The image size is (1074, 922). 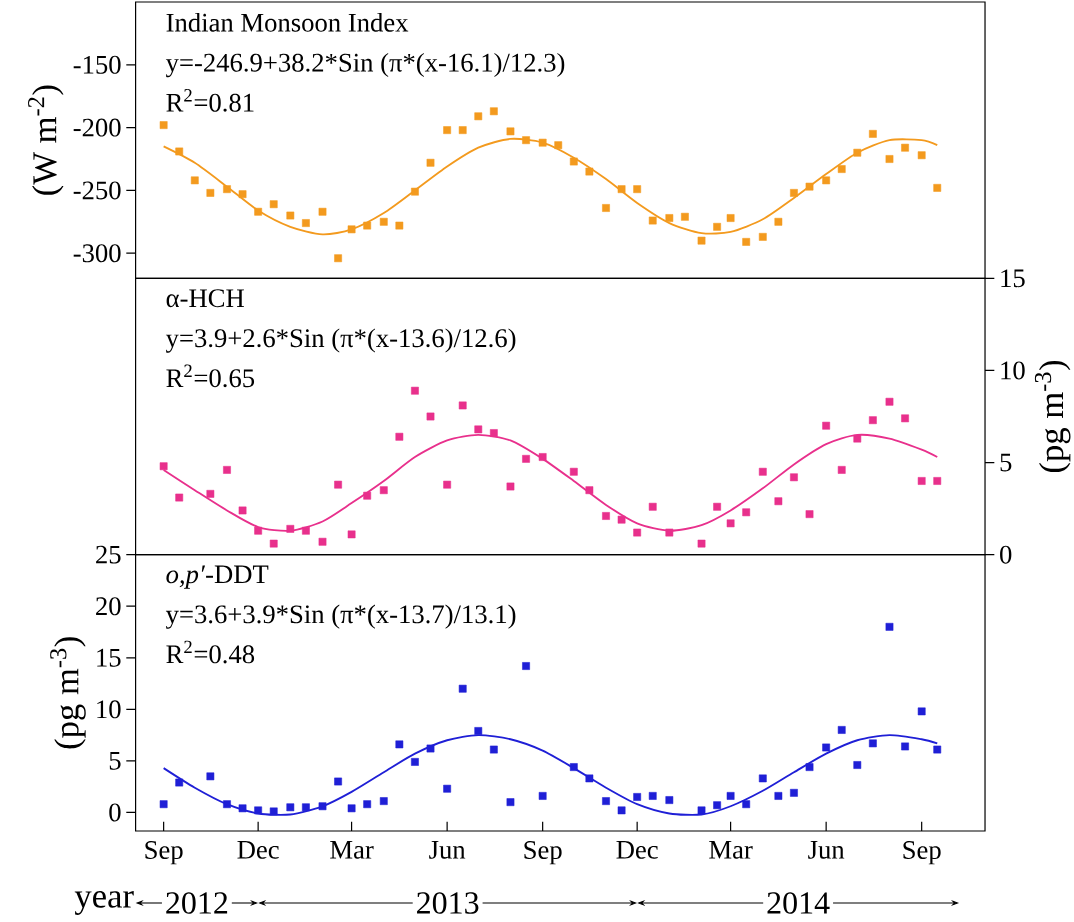 What do you see at coordinates (637, 850) in the screenshot?
I see `x-tick-label: Dec` at bounding box center [637, 850].